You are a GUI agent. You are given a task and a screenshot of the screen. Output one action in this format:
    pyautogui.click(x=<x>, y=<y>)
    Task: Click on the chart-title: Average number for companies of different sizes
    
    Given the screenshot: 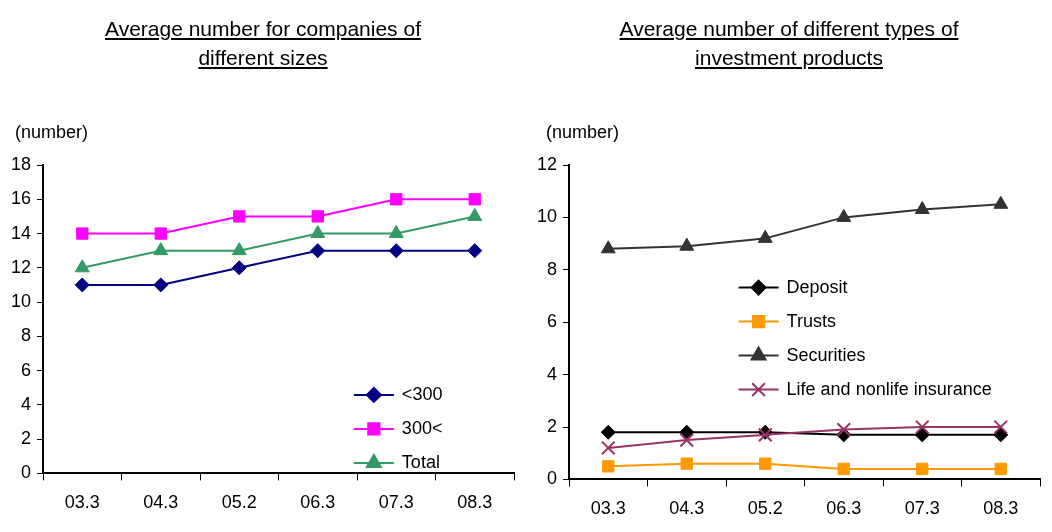 What is the action you would take?
    pyautogui.click(x=263, y=43)
    